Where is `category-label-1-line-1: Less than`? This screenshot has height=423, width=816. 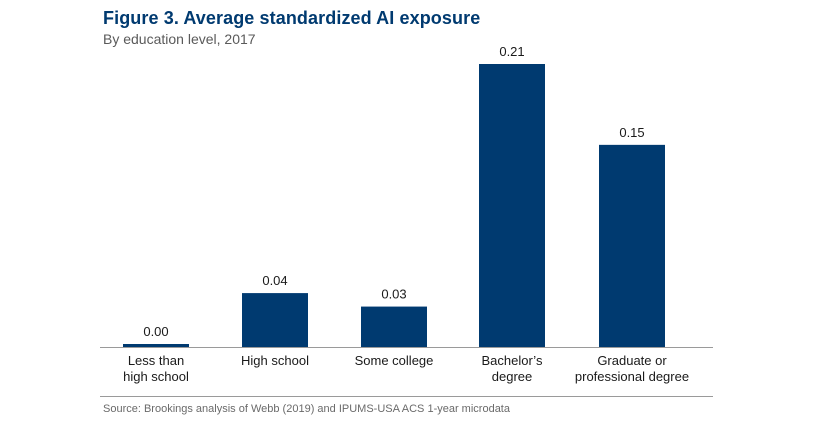 category-label-1-line-1: Less than is located at coordinates (156, 360).